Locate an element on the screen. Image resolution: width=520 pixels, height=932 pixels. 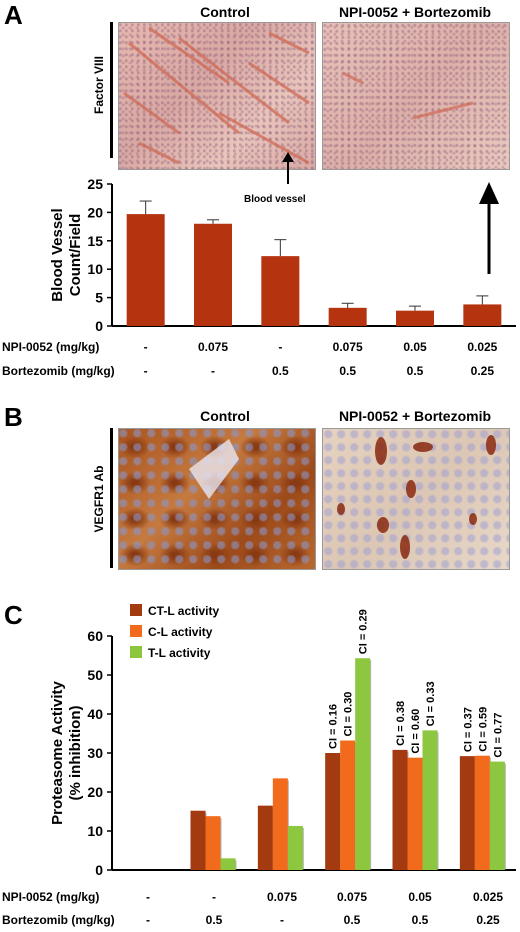
y-tick-label: 15 is located at coordinates (95, 241).